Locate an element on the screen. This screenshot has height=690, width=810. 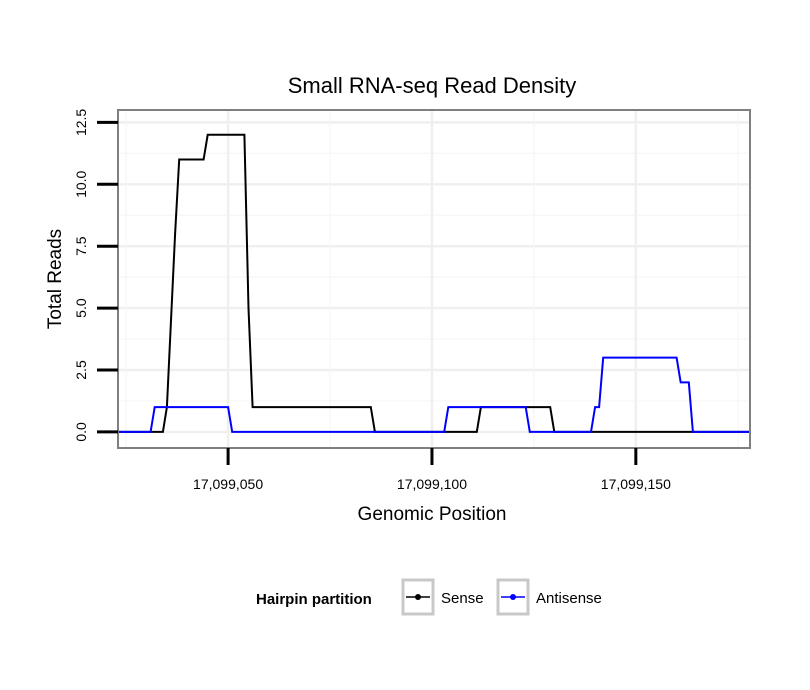
legend-dot-antisense is located at coordinates (513, 597).